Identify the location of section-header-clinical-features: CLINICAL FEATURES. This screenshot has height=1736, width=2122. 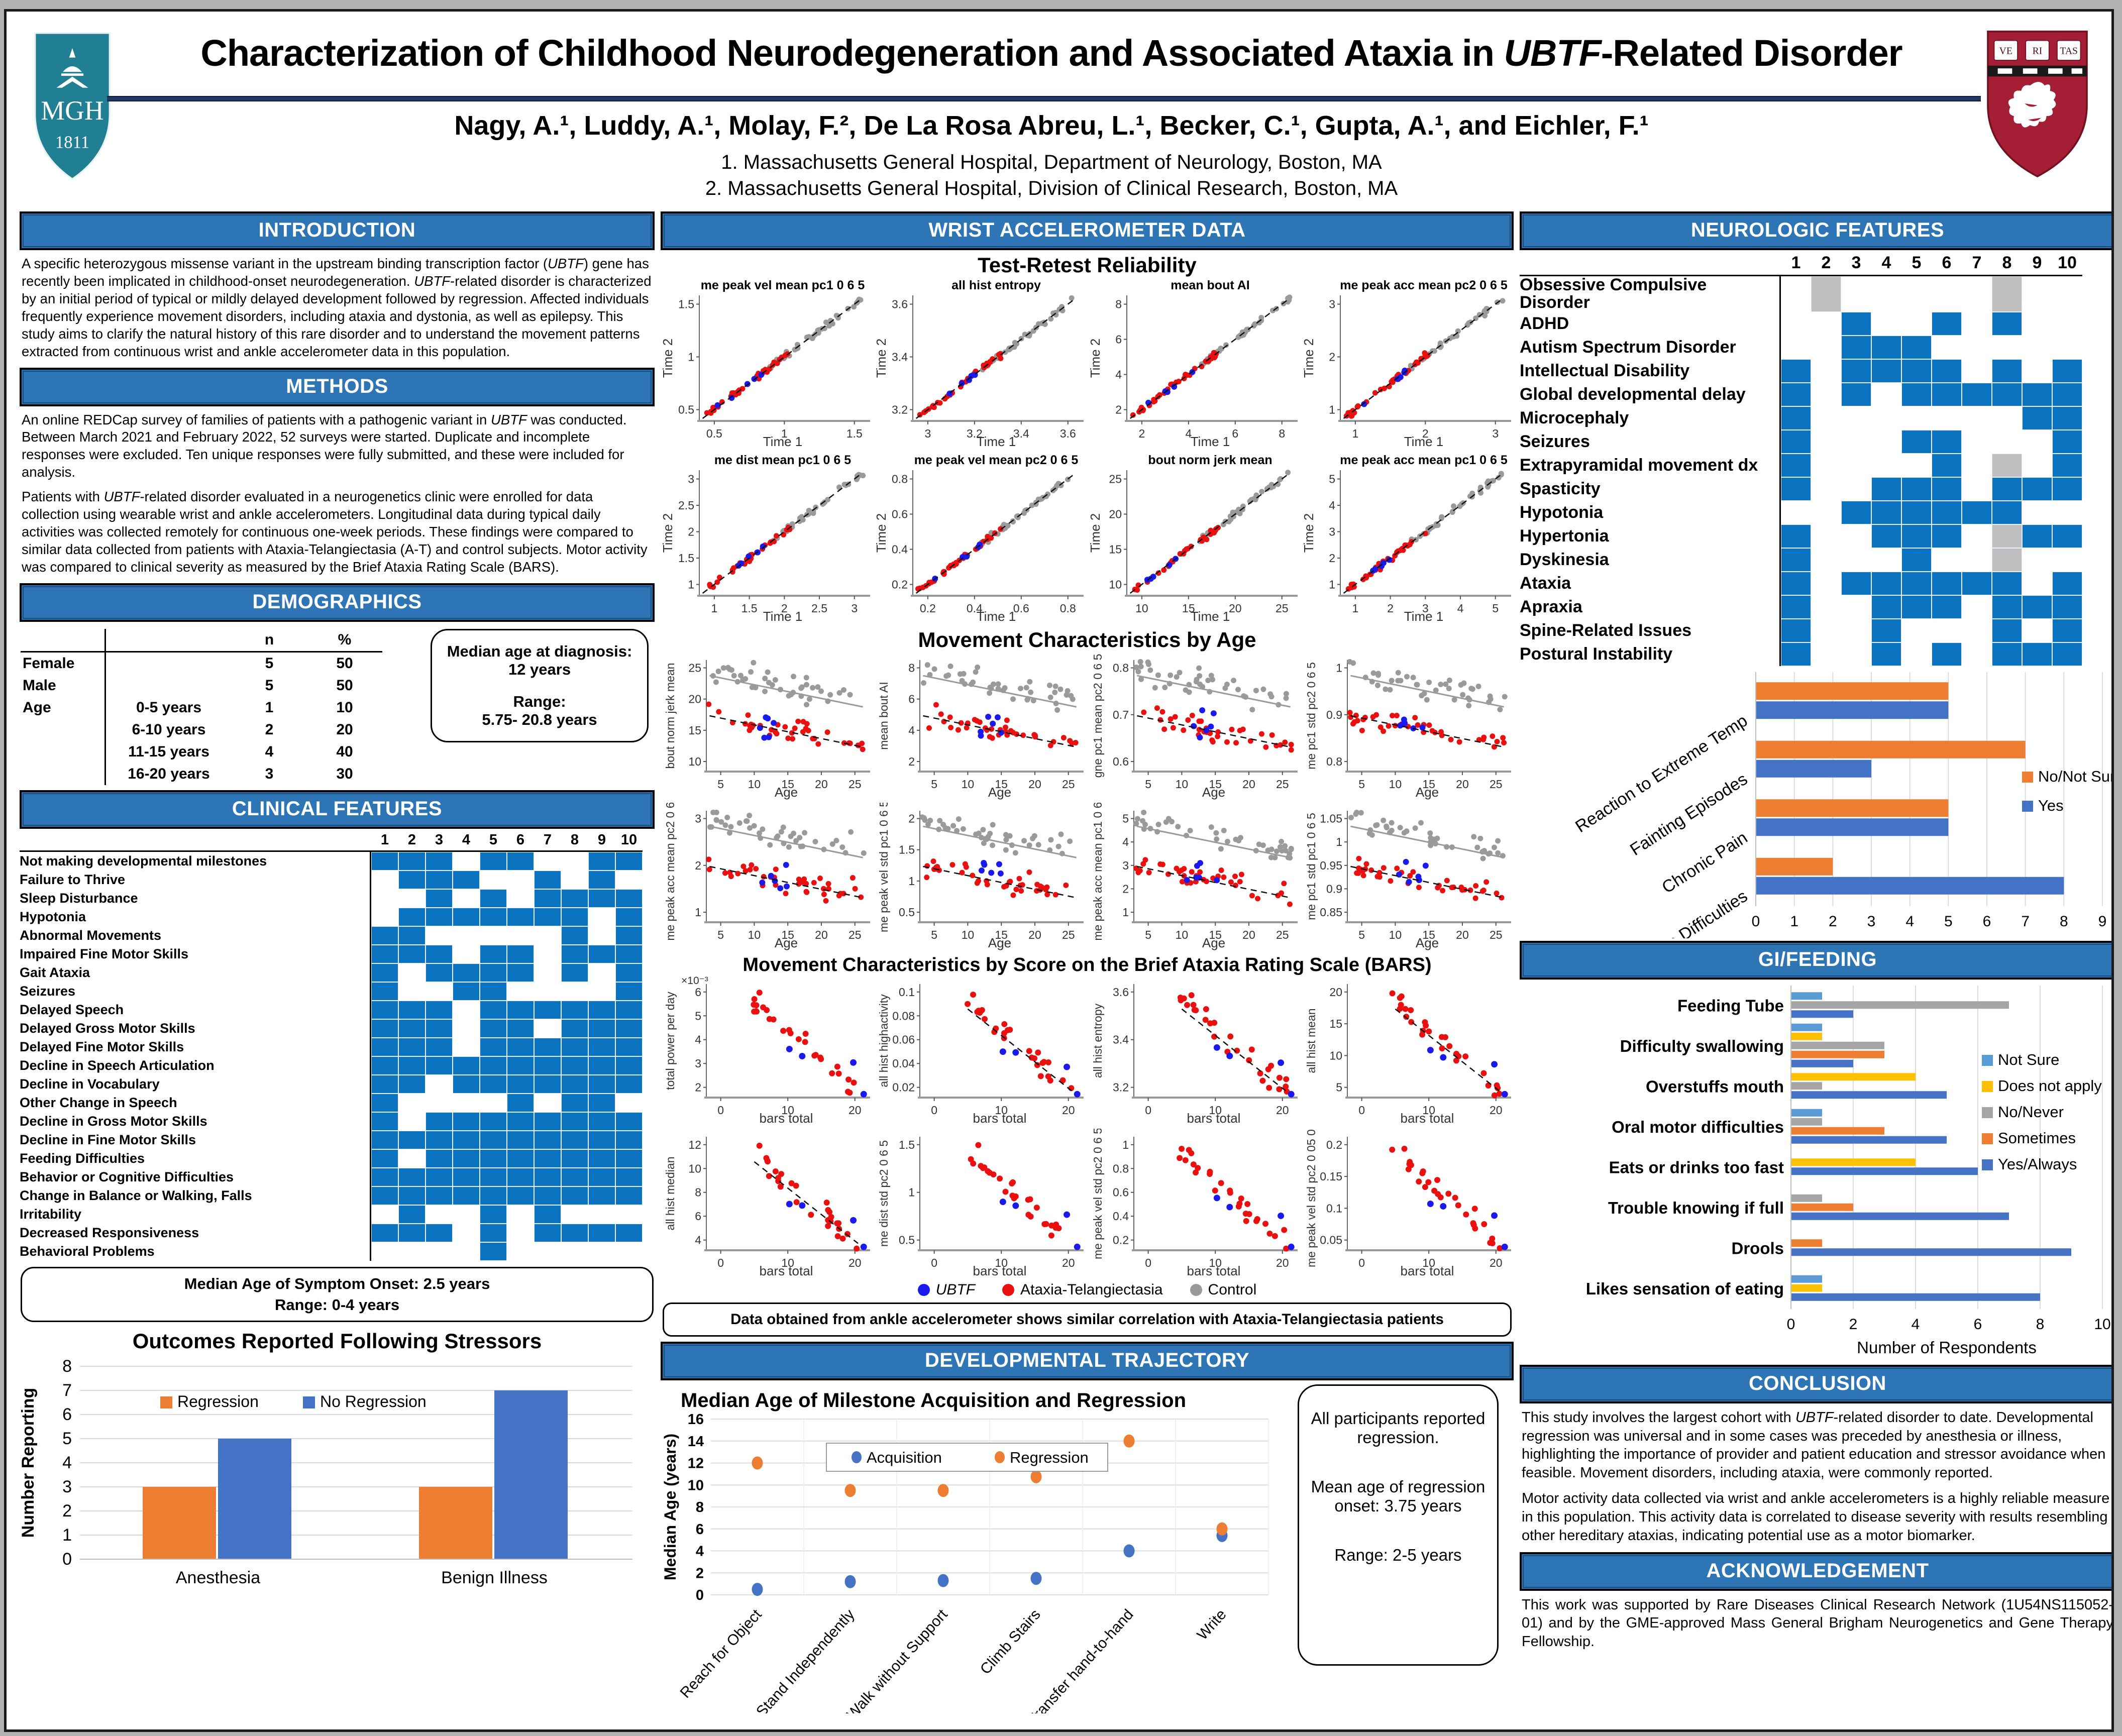
(337, 809).